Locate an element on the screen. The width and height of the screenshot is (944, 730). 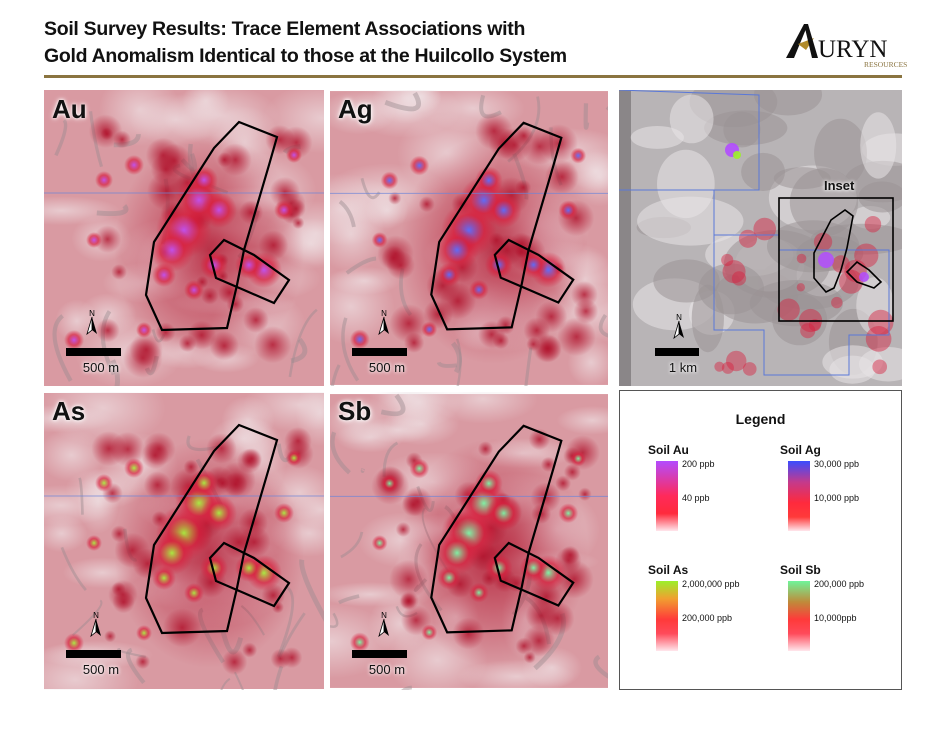
legend-high-value: 2,000,000 ppb is located at coordinates (711, 584).